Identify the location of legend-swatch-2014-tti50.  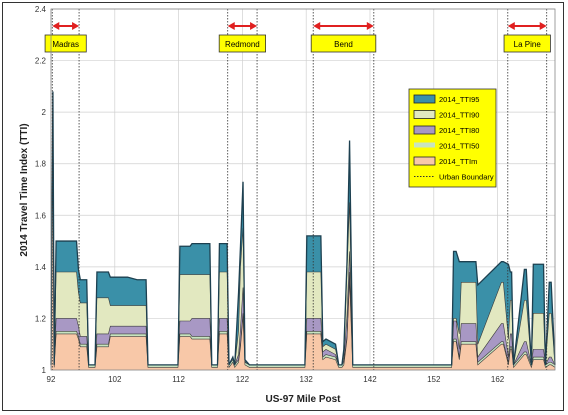
(424, 145).